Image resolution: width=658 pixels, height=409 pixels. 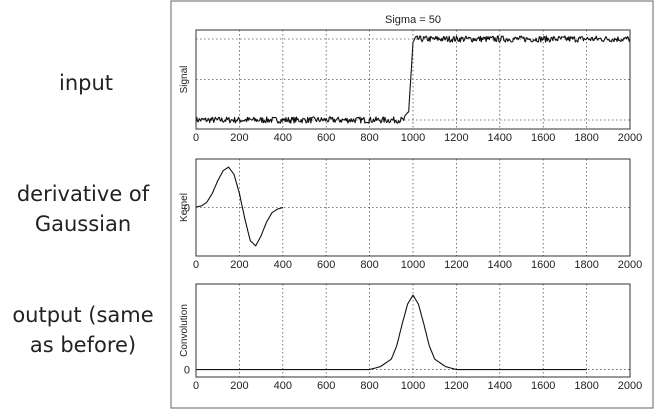 I want to click on label-kernel-line1: derivative of, so click(x=83, y=194).